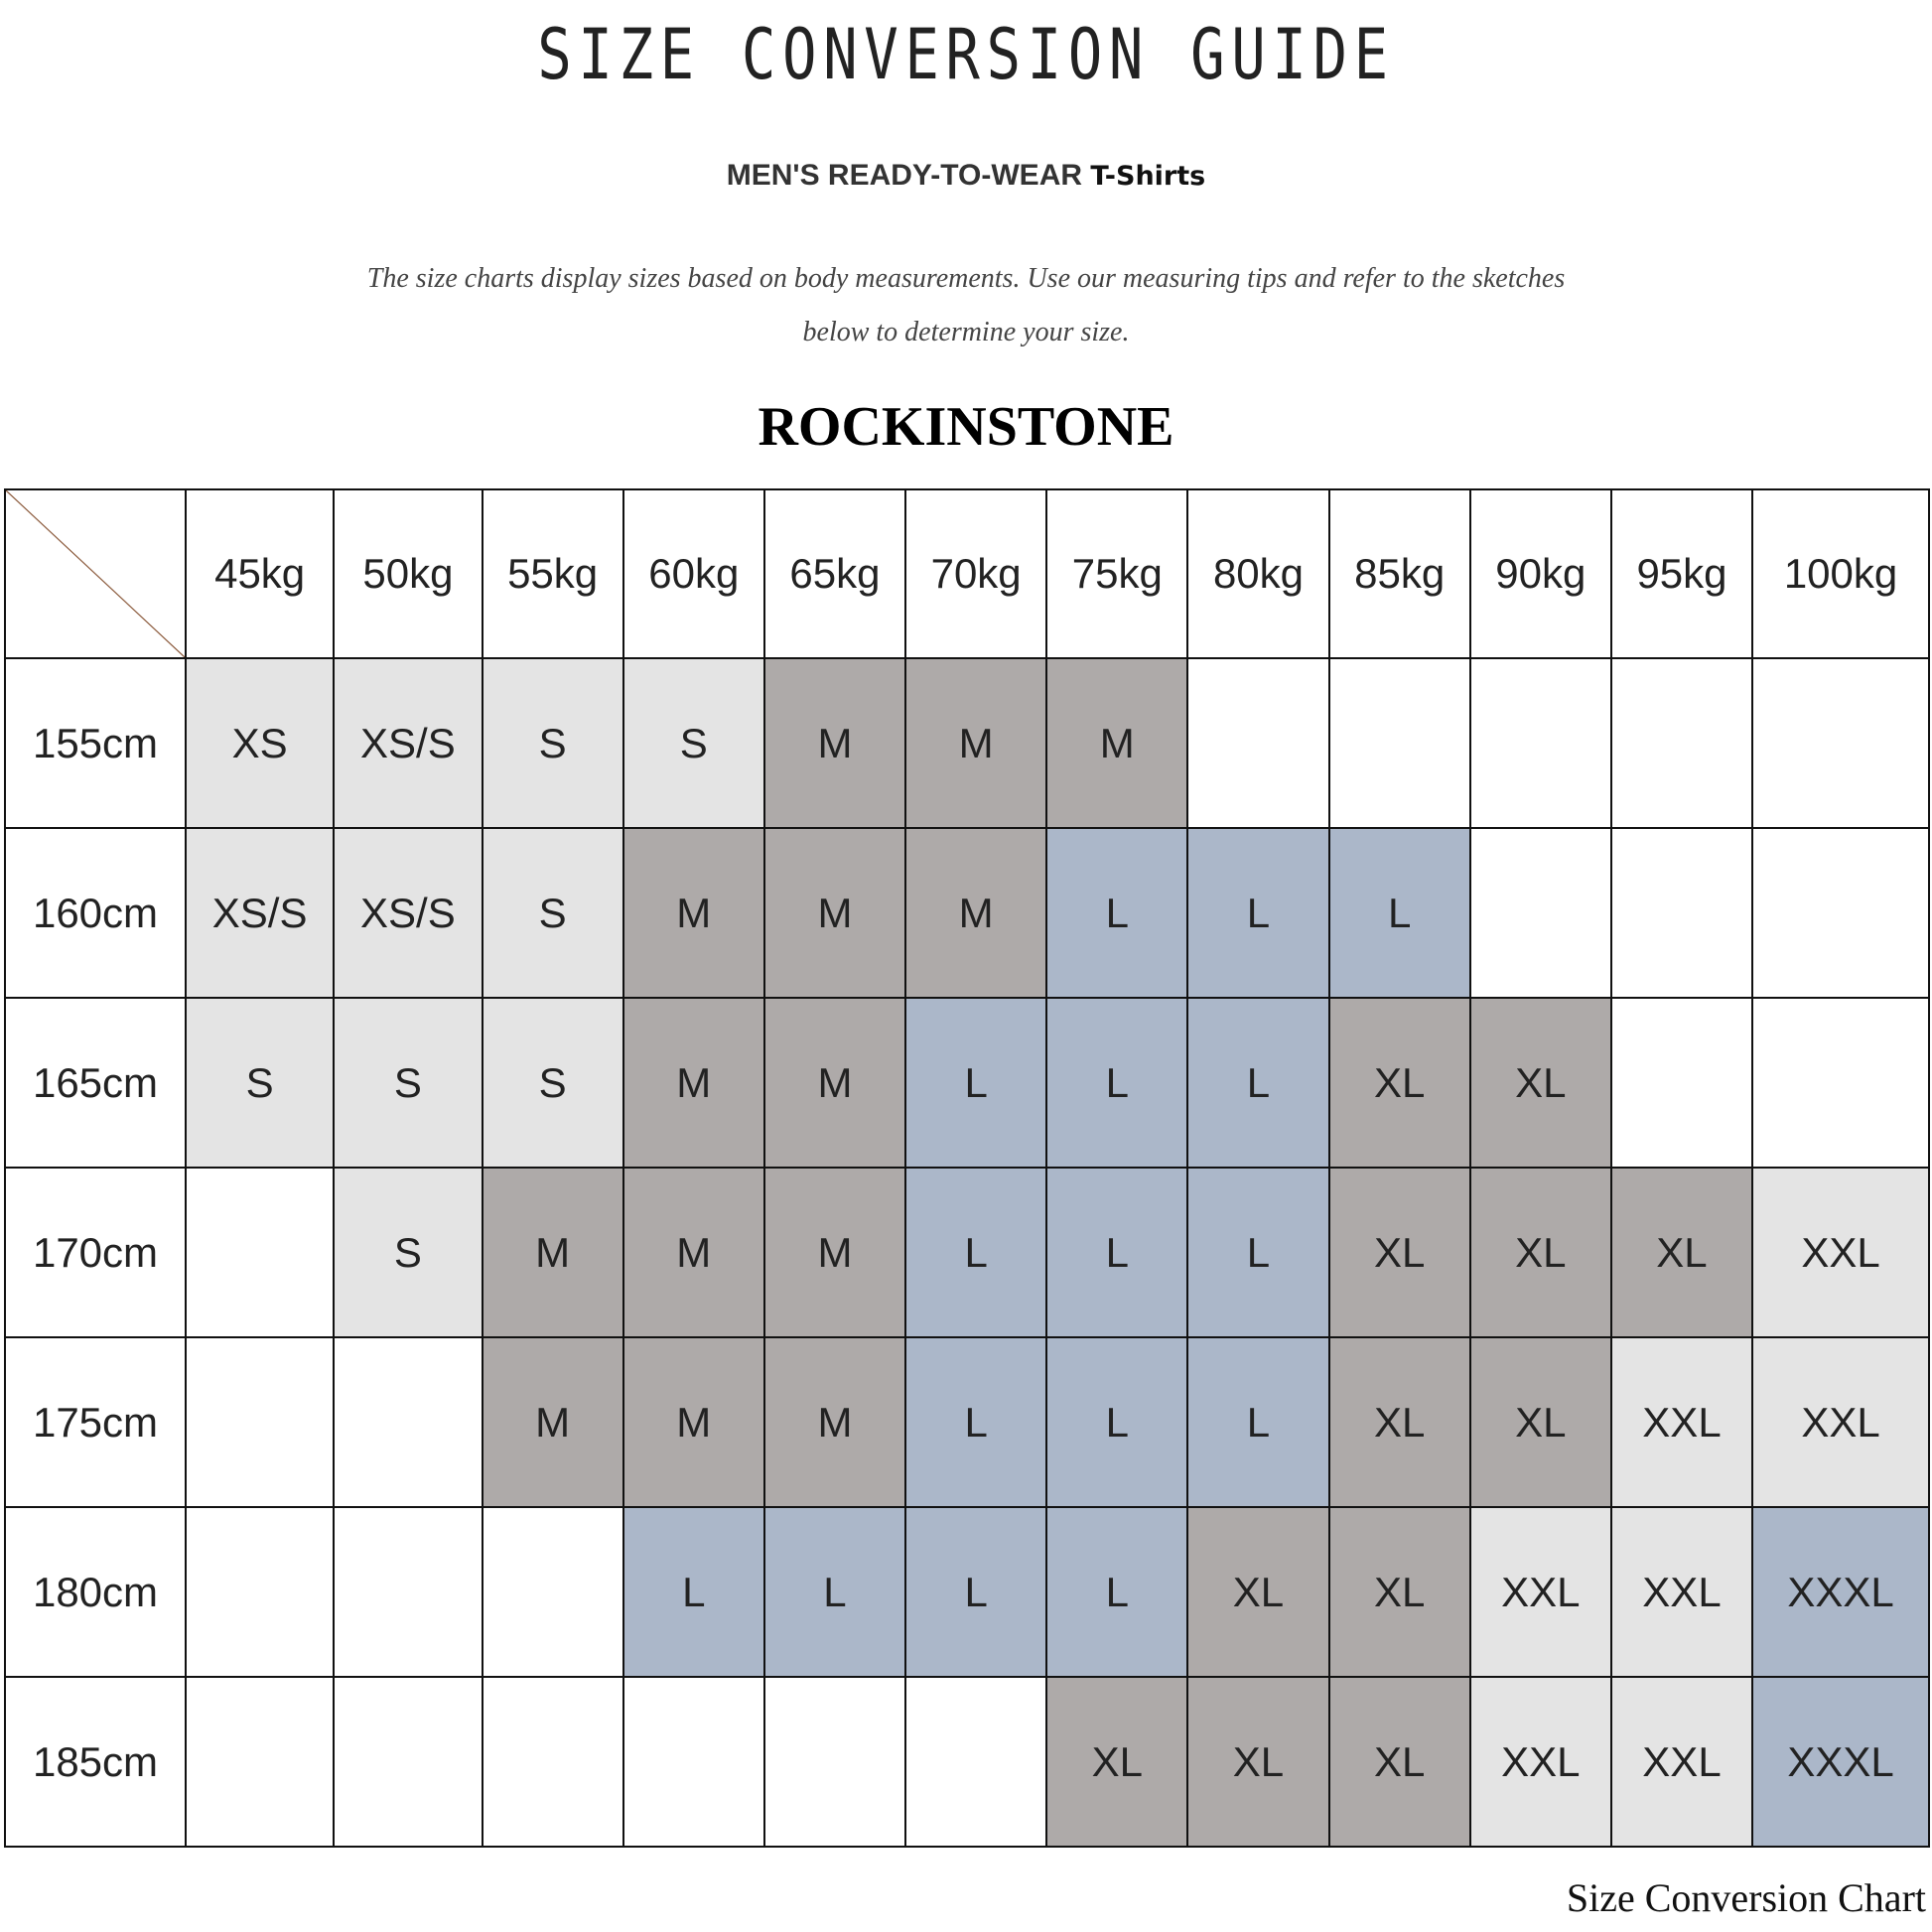 Image resolution: width=1932 pixels, height=1932 pixels. Describe the element at coordinates (834, 573) in the screenshot. I see `weight-header: 65kg` at that location.